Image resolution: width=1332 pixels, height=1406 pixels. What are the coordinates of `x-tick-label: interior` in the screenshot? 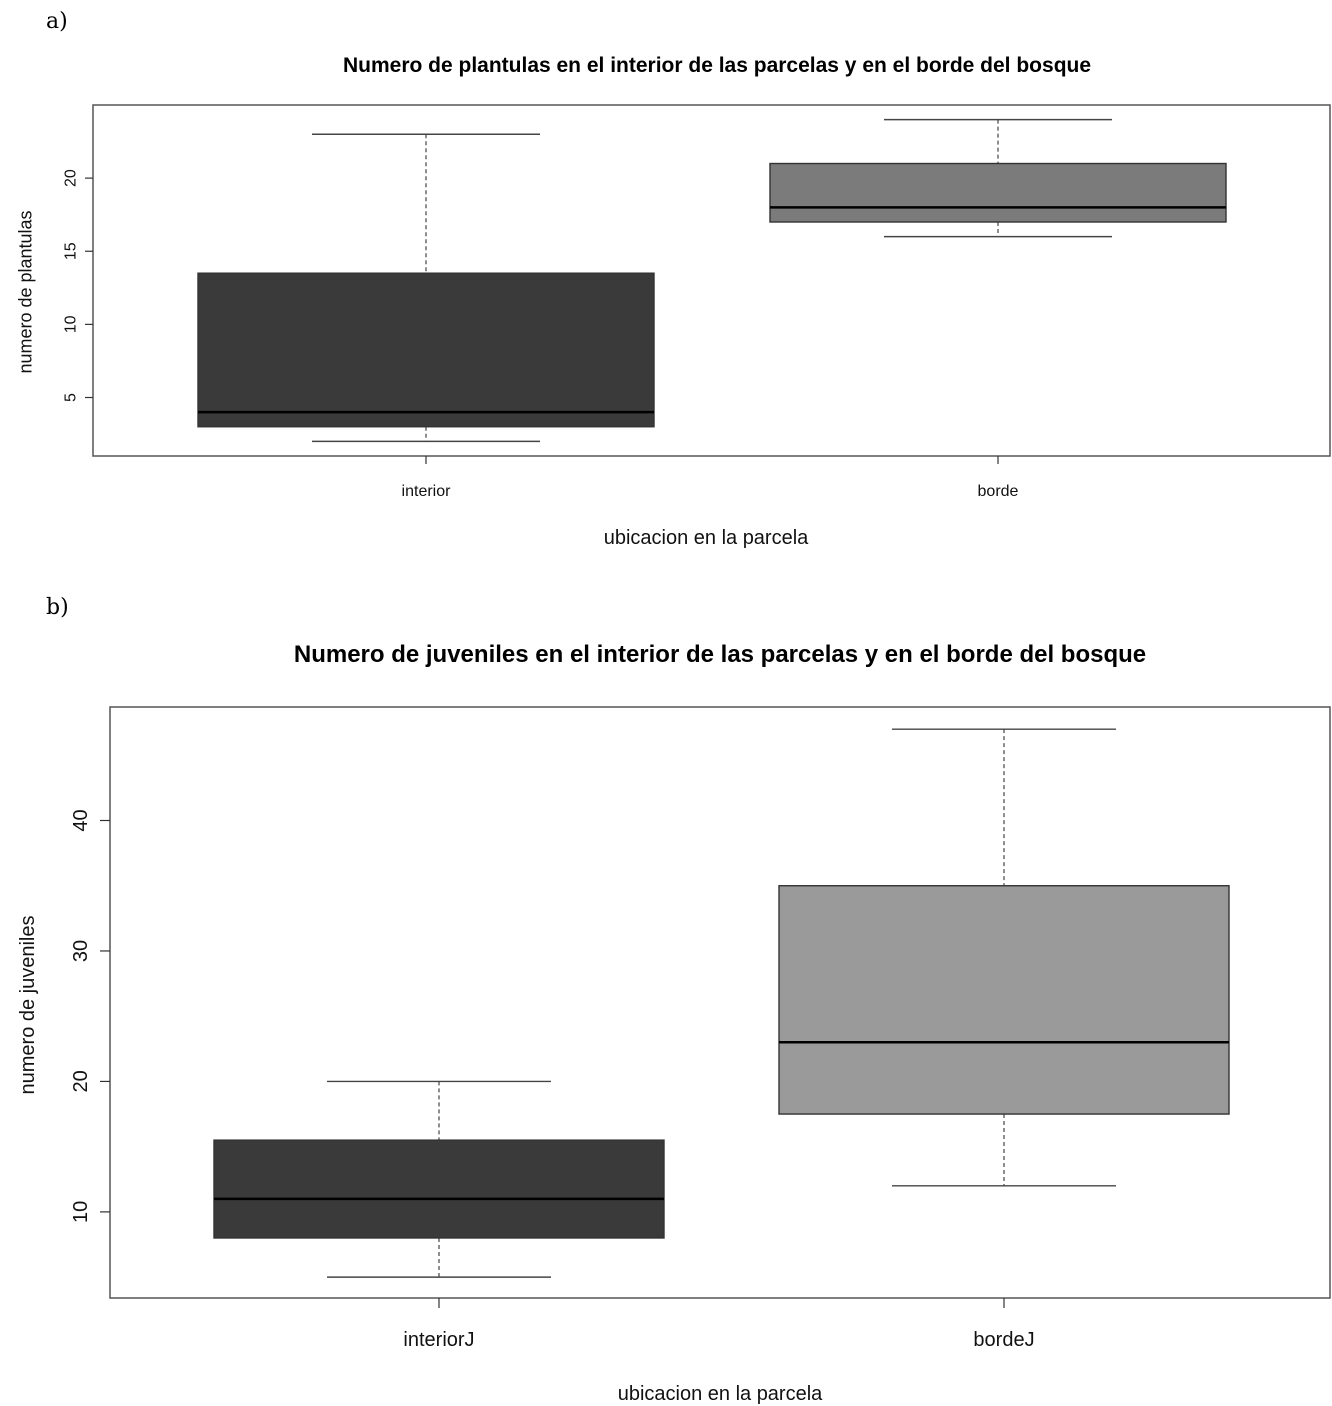 It's located at (427, 491).